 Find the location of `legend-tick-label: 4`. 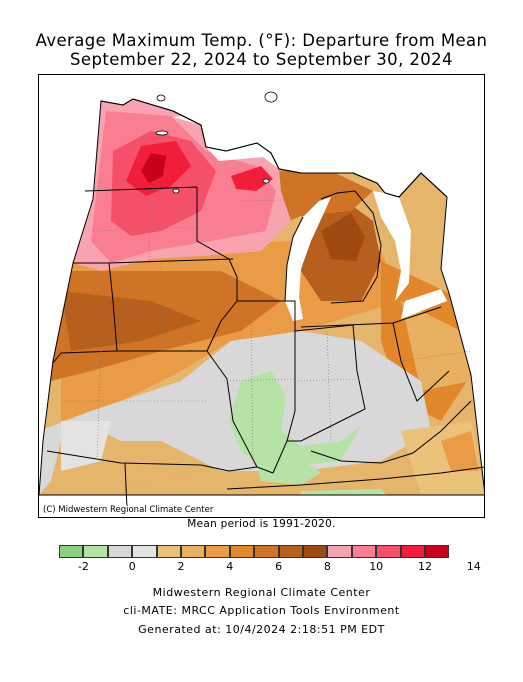

legend-tick-label: 4 is located at coordinates (230, 566).